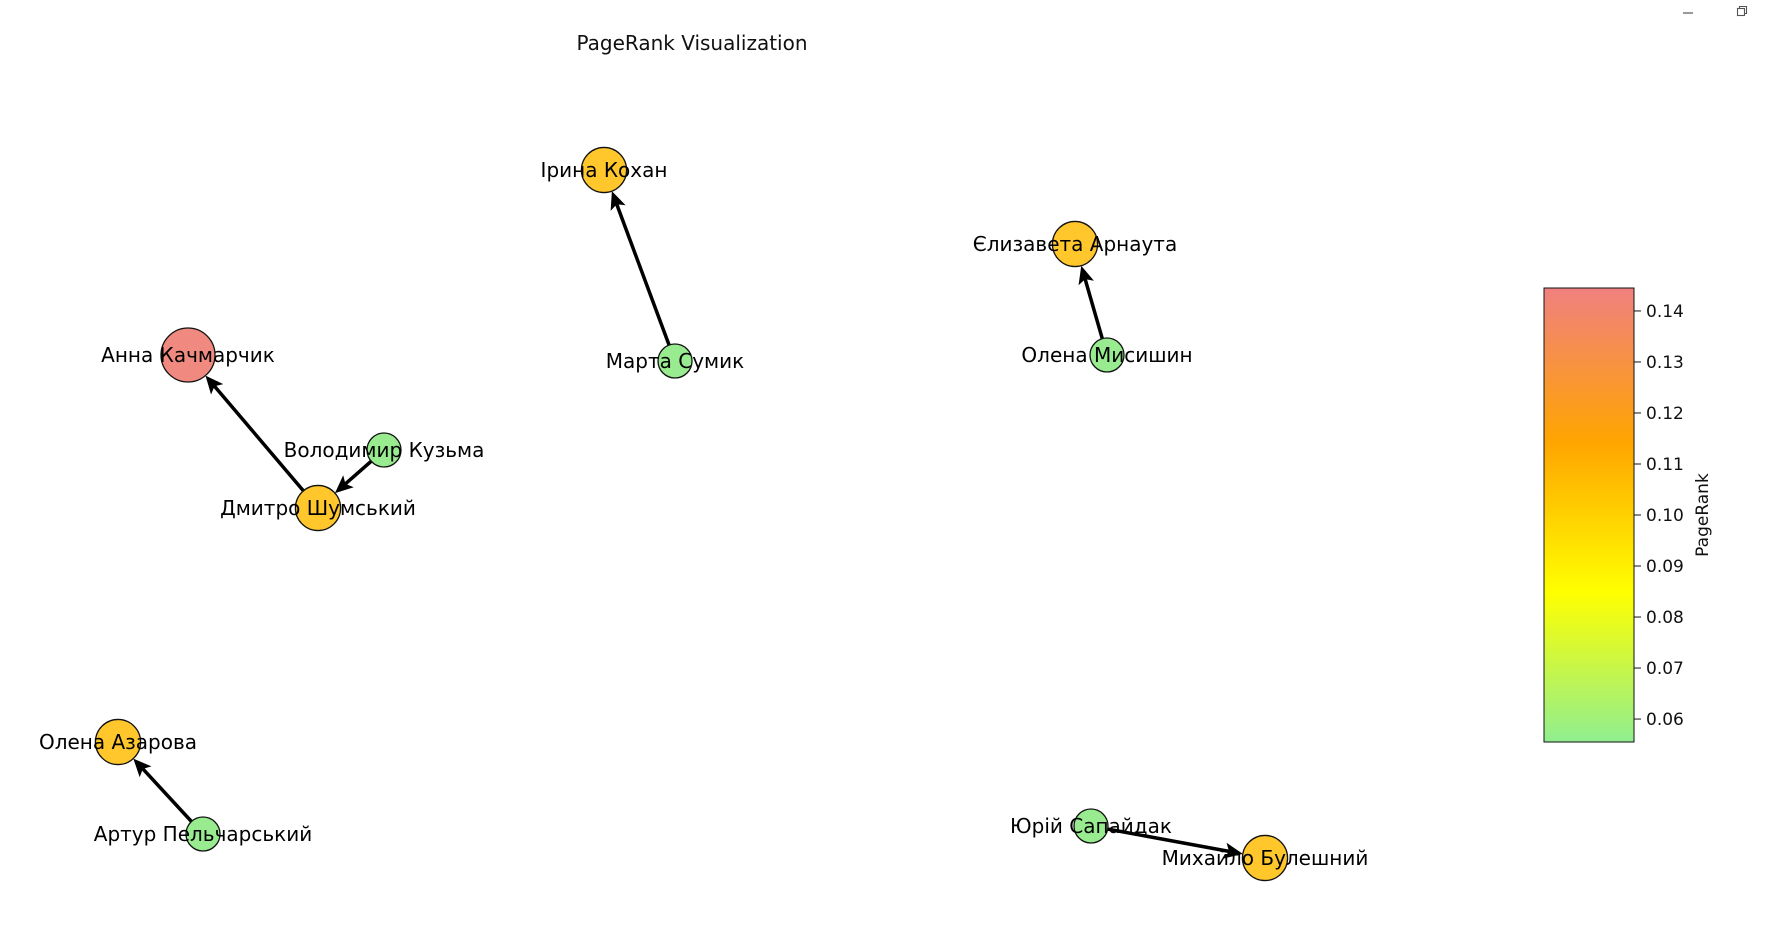 This screenshot has width=1782, height=952. I want to click on node-label: Олена Азарова, so click(118, 742).